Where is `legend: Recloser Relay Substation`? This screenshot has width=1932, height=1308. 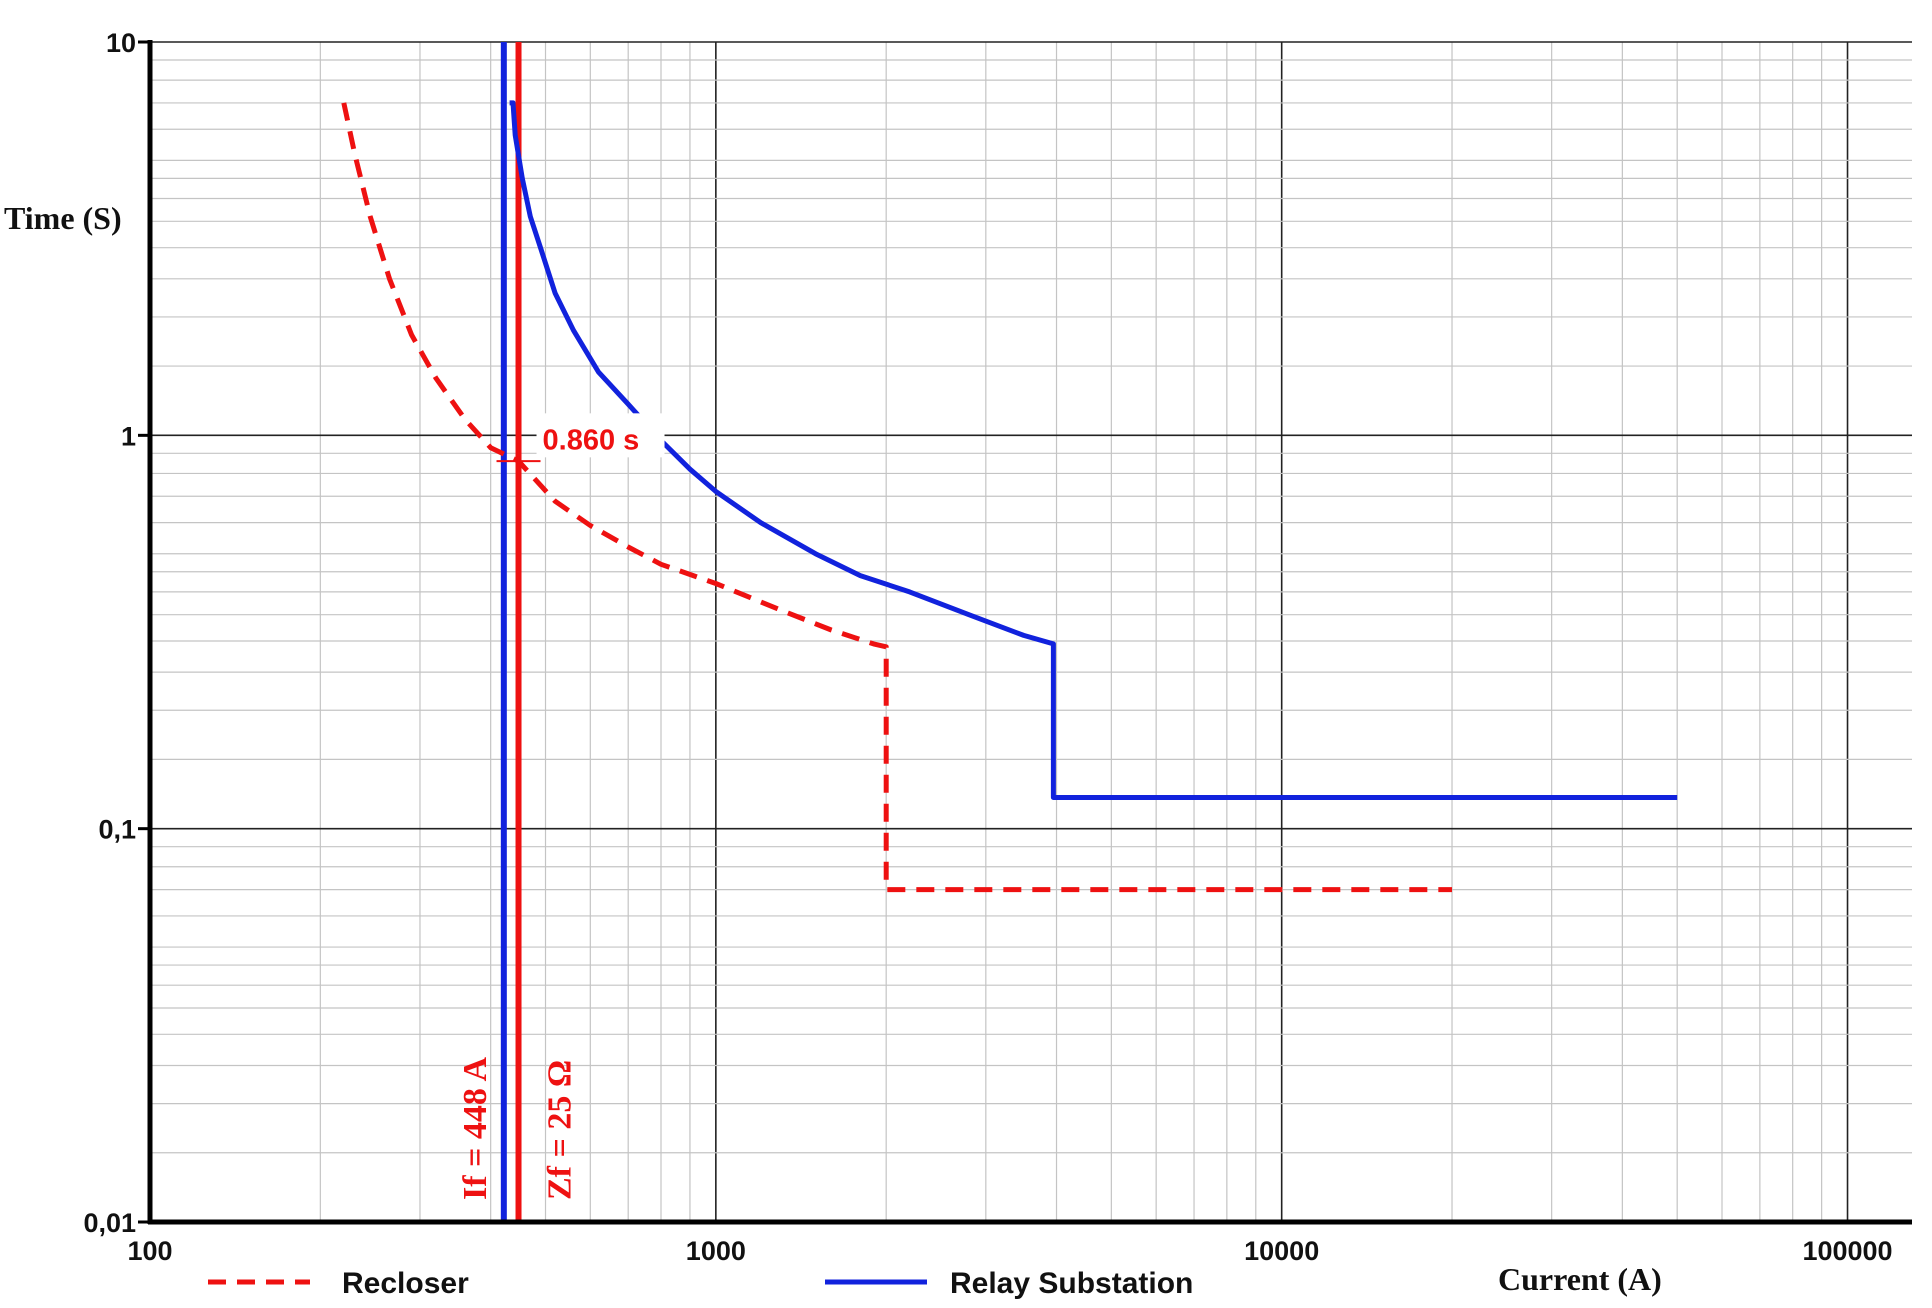
legend: Recloser Relay Substation is located at coordinates (700, 1283).